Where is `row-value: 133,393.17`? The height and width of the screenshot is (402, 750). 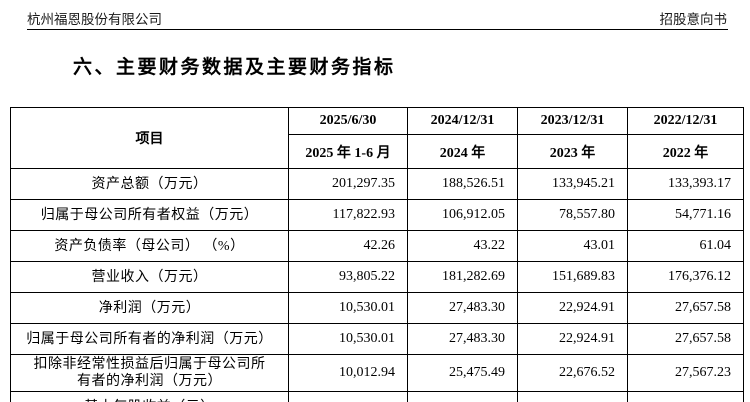
row-value: 133,393.17 is located at coordinates (685, 184).